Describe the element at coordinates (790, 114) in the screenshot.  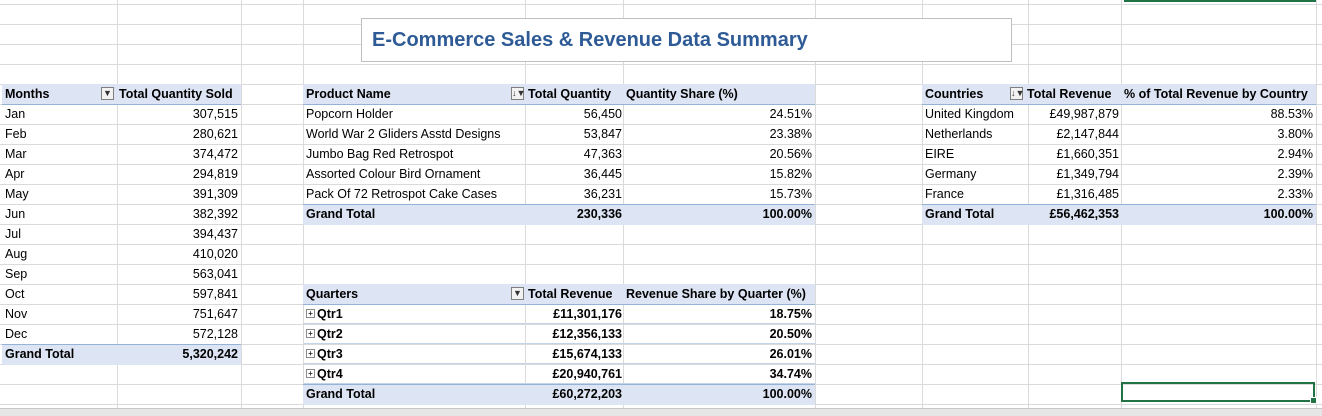
I see `product-share: 24.51%` at that location.